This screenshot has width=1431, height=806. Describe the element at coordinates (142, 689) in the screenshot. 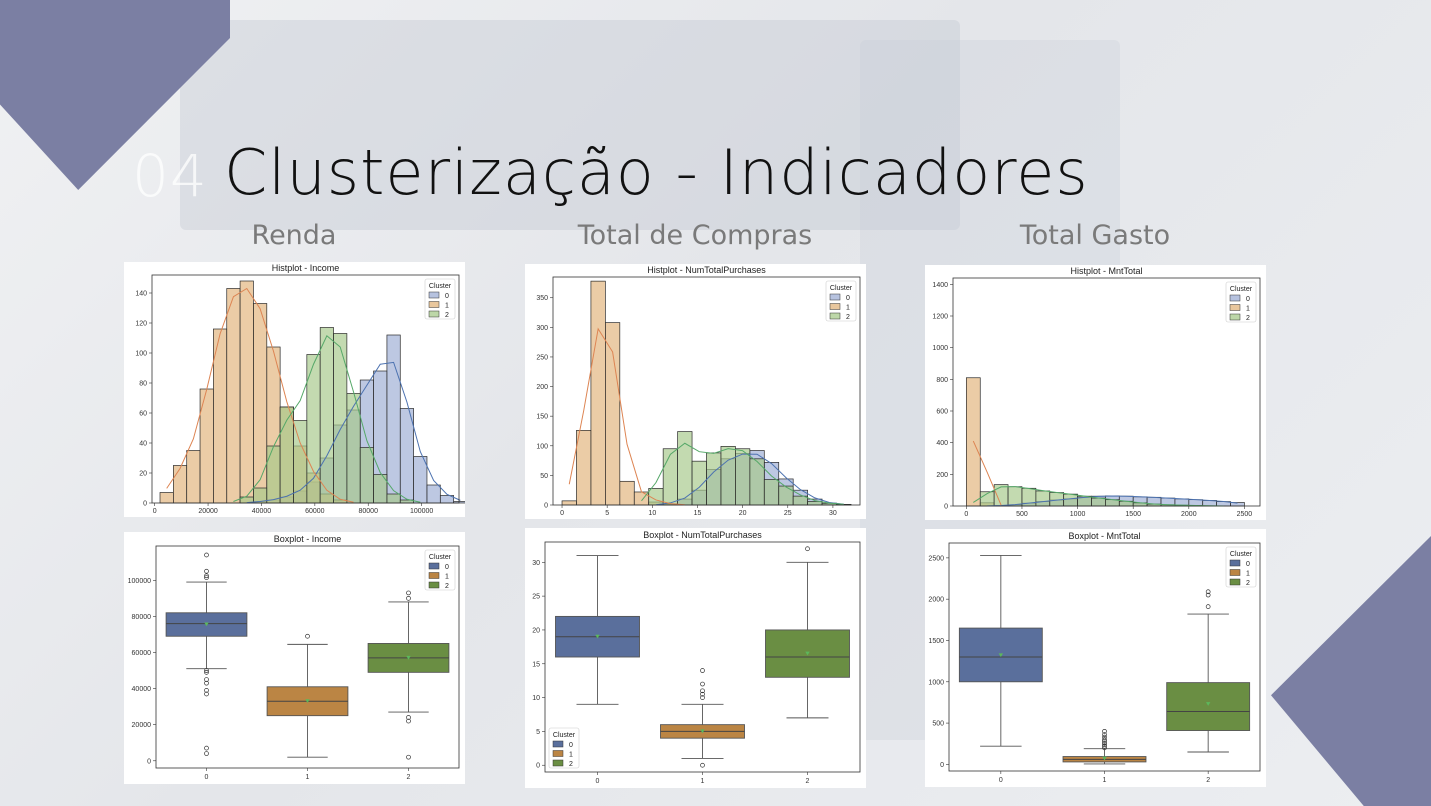

I see `y-tick-label: 40000` at that location.